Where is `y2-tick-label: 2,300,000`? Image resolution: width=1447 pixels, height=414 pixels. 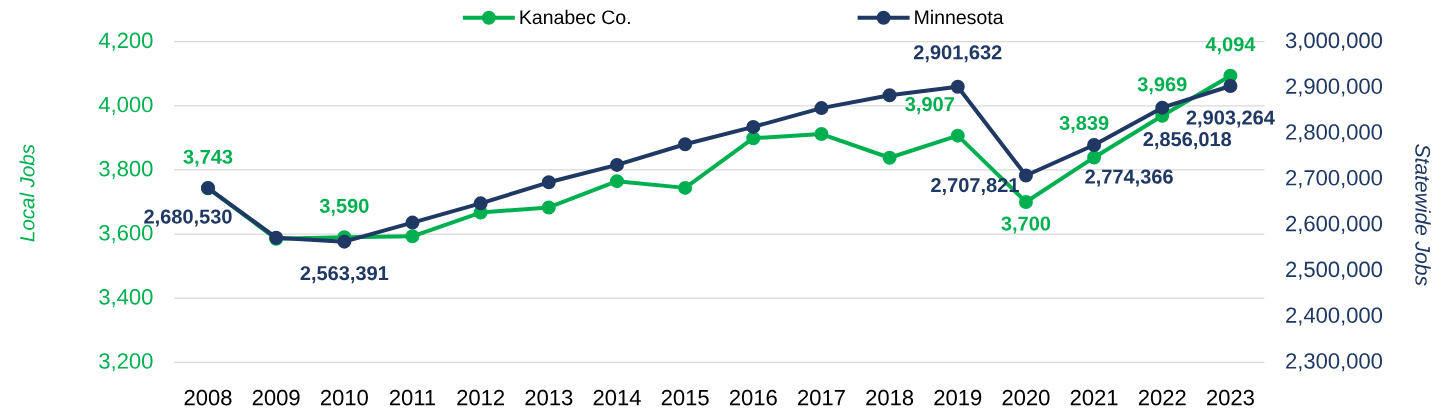 y2-tick-label: 2,300,000 is located at coordinates (1334, 362).